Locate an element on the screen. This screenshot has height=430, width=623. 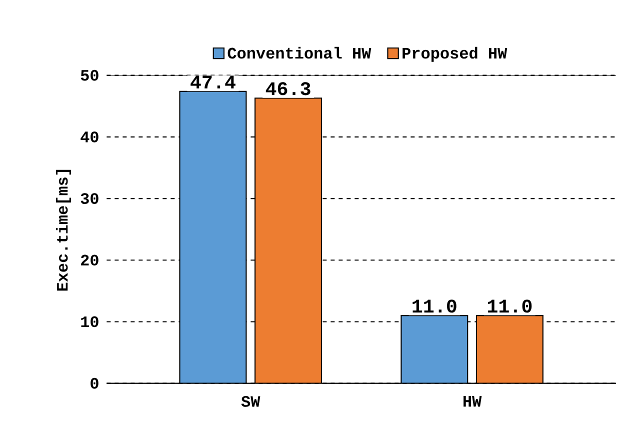
y-tick-label: 20 is located at coordinates (89, 260).